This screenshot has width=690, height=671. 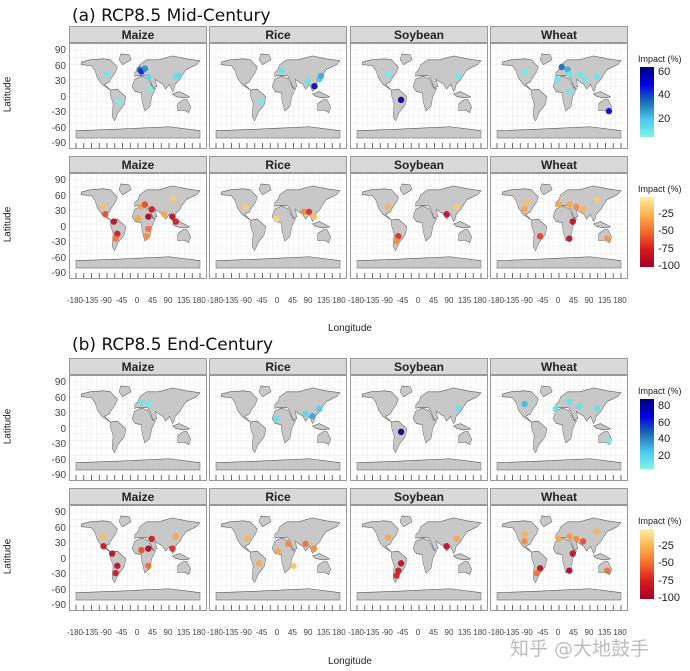 I want to click on facet-strip-wheat: Wheat, so click(x=559, y=496).